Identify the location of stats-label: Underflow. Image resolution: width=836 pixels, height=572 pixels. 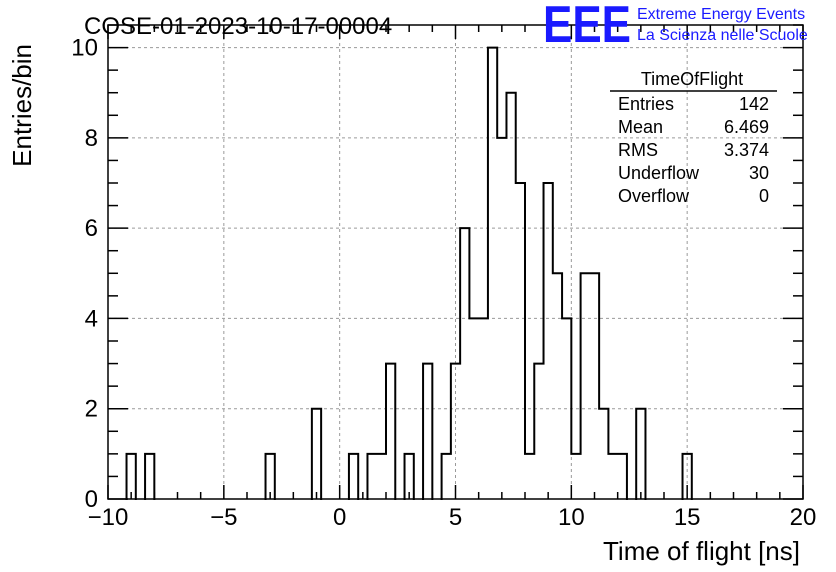
(659, 173).